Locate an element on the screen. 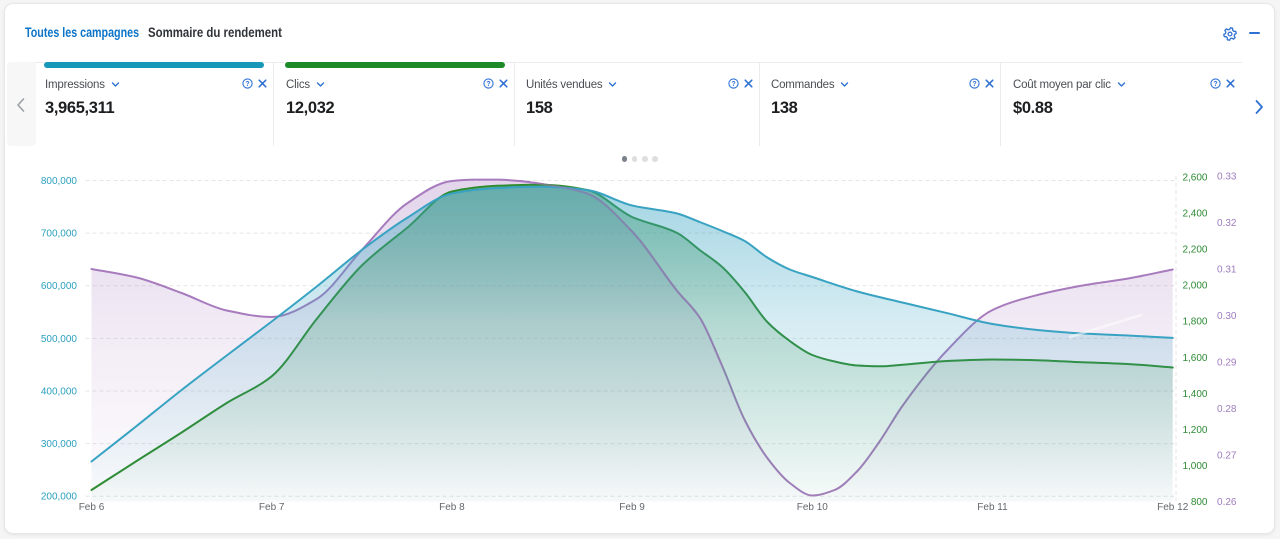  svg-text: 1,600 is located at coordinates (1194, 358).